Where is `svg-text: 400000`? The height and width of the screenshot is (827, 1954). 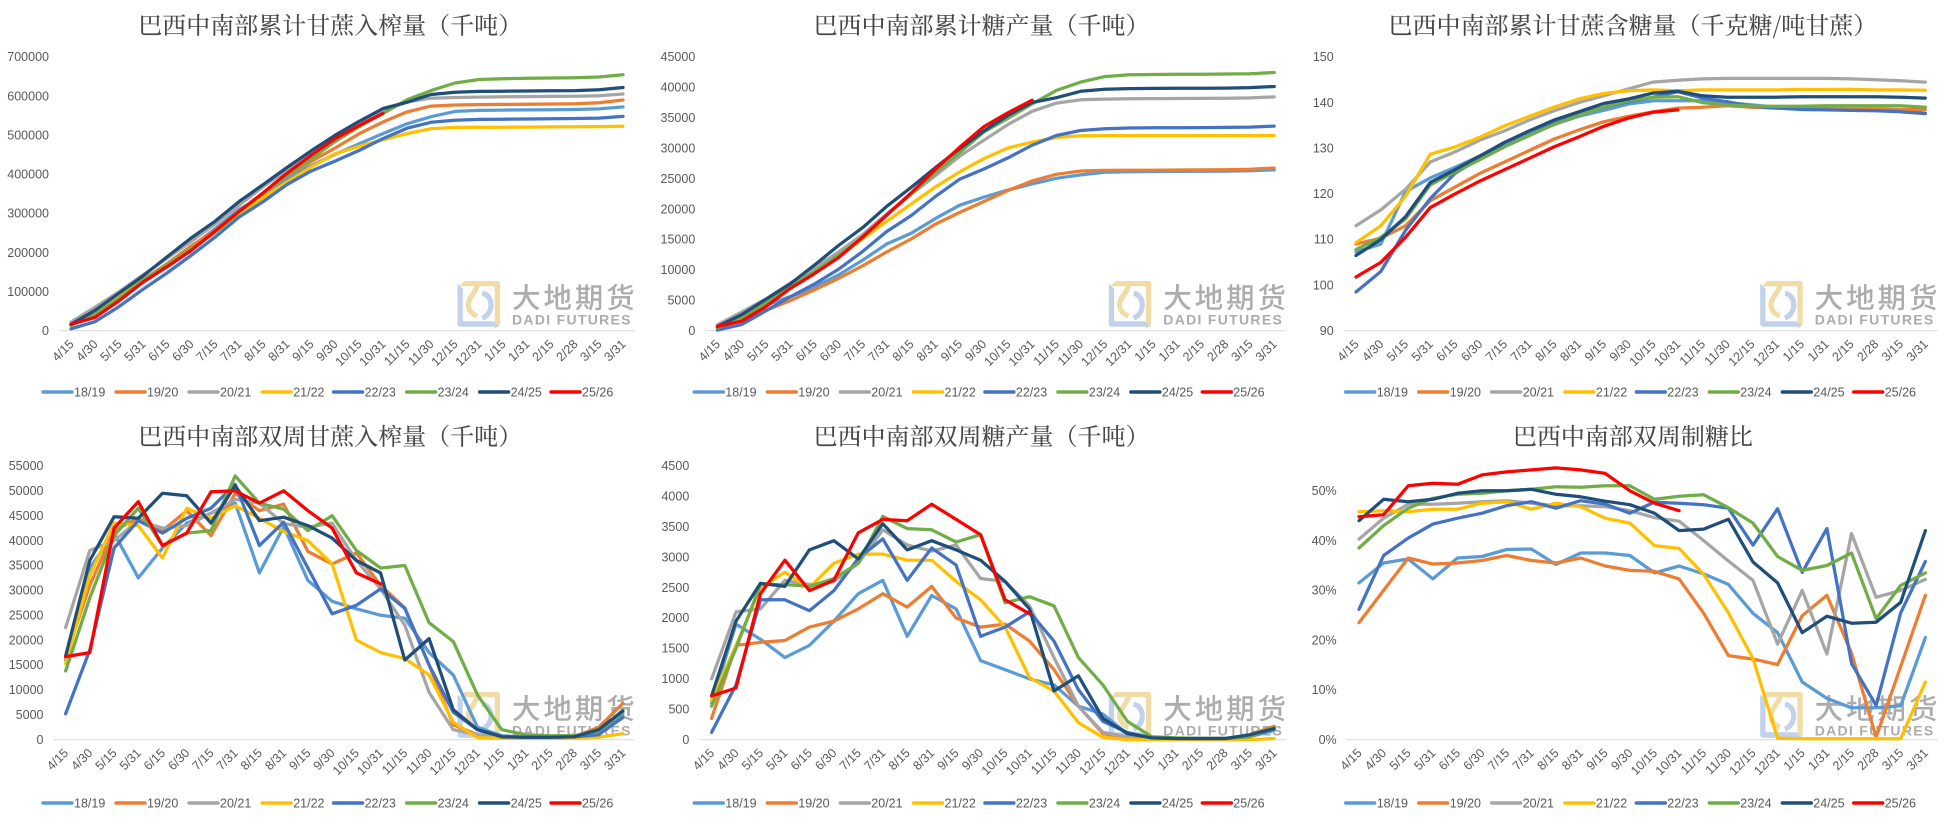 svg-text: 400000 is located at coordinates (28, 175).